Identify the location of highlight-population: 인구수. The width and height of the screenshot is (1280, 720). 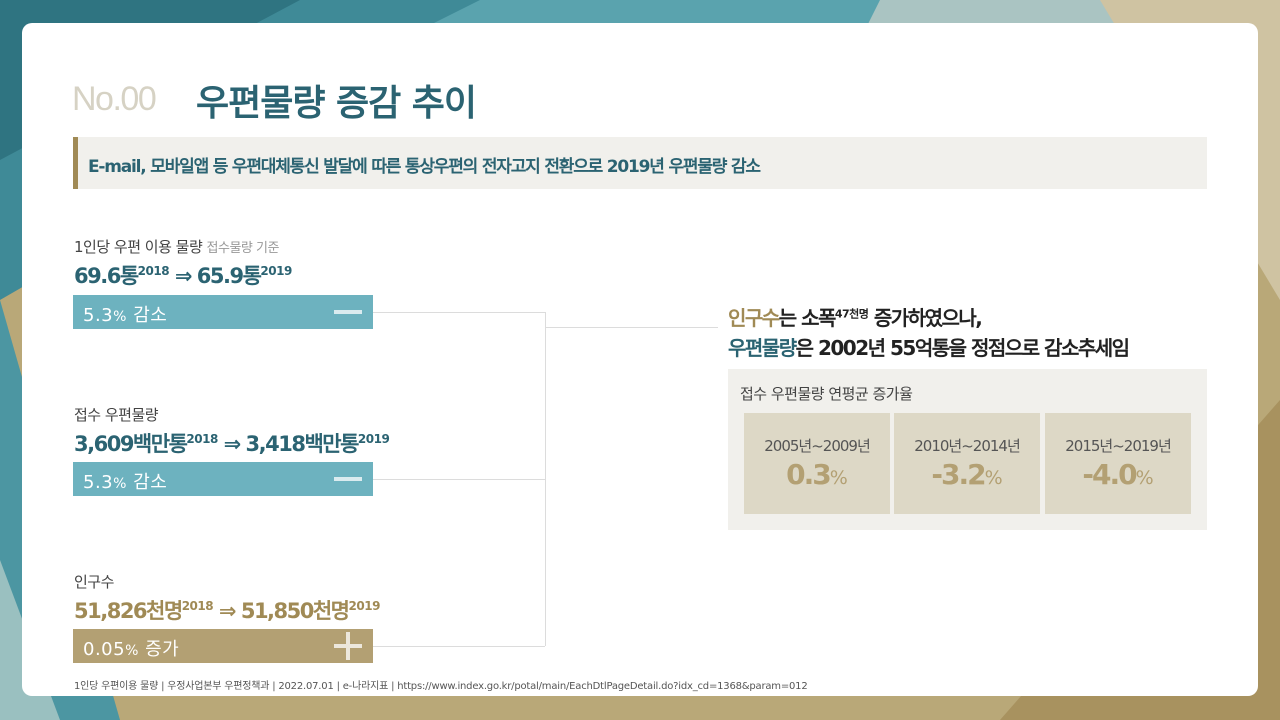
(754, 318).